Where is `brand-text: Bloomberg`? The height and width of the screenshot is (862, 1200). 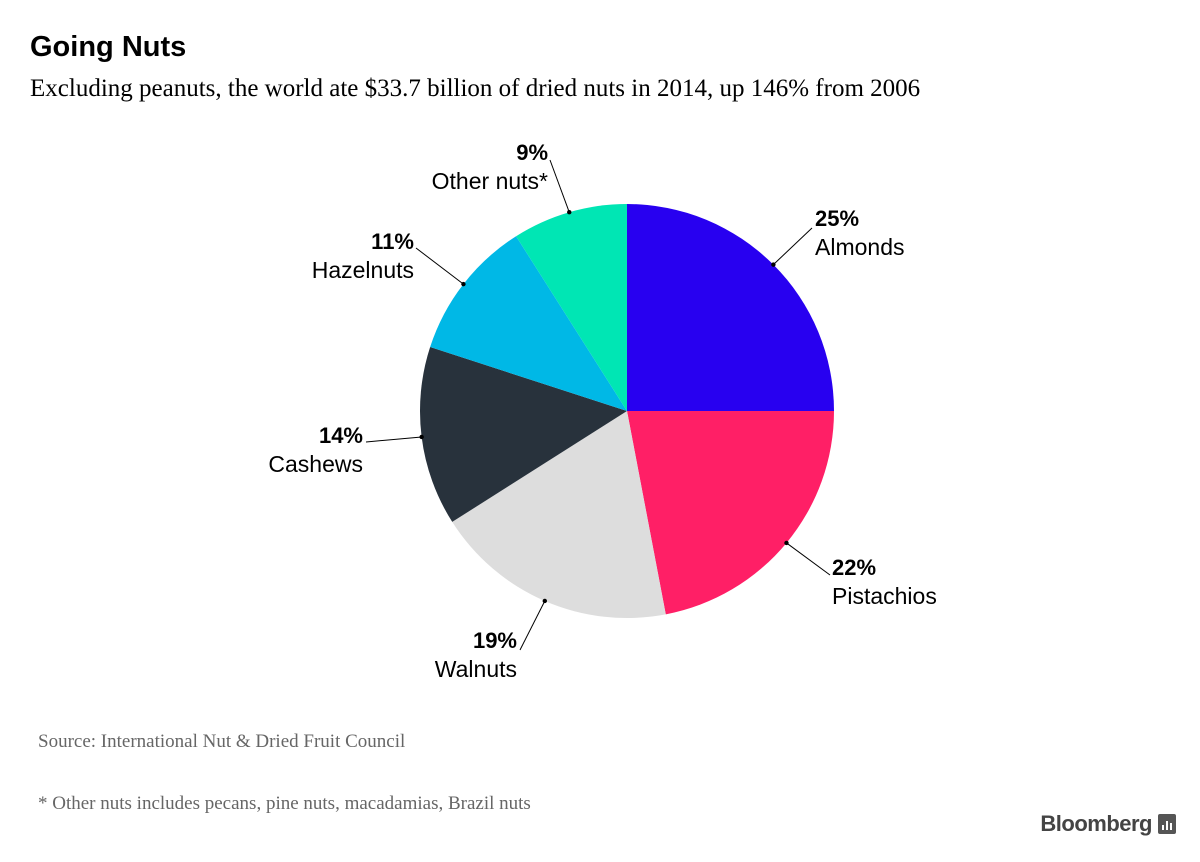
brand-text: Bloomberg is located at coordinates (1096, 823).